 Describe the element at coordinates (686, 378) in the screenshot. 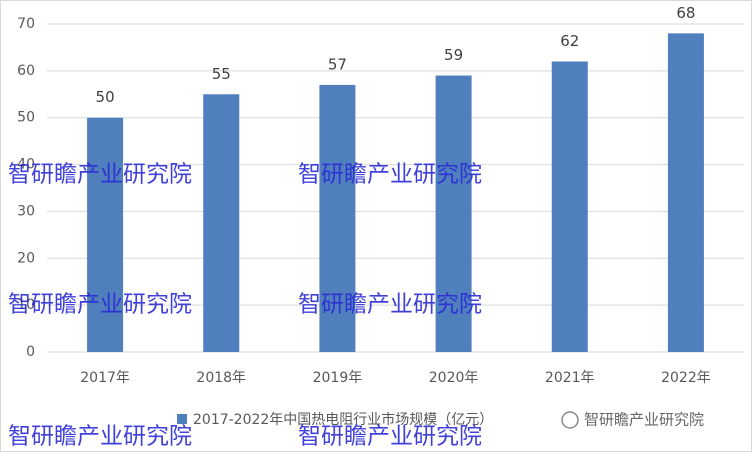

I see `x-tick-label: 2022年` at that location.